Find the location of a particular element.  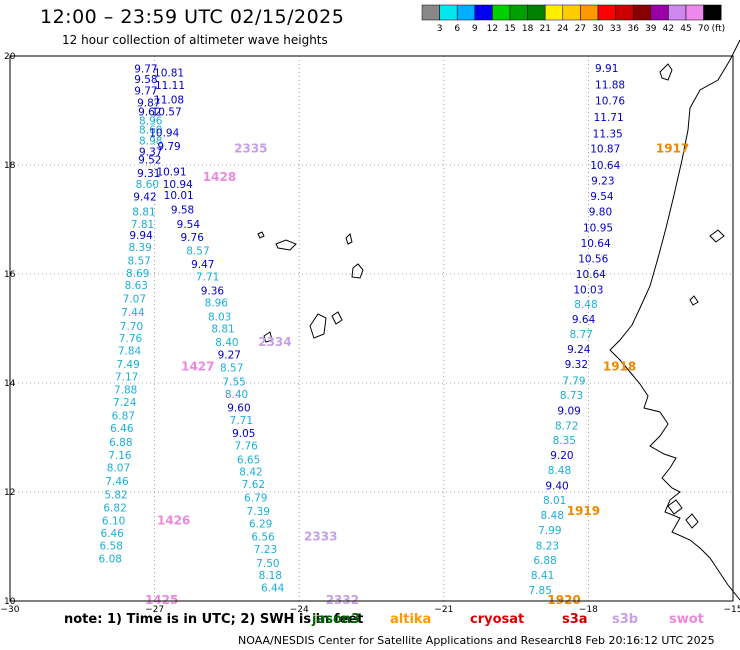

swh-value: 9.64 is located at coordinates (584, 320).